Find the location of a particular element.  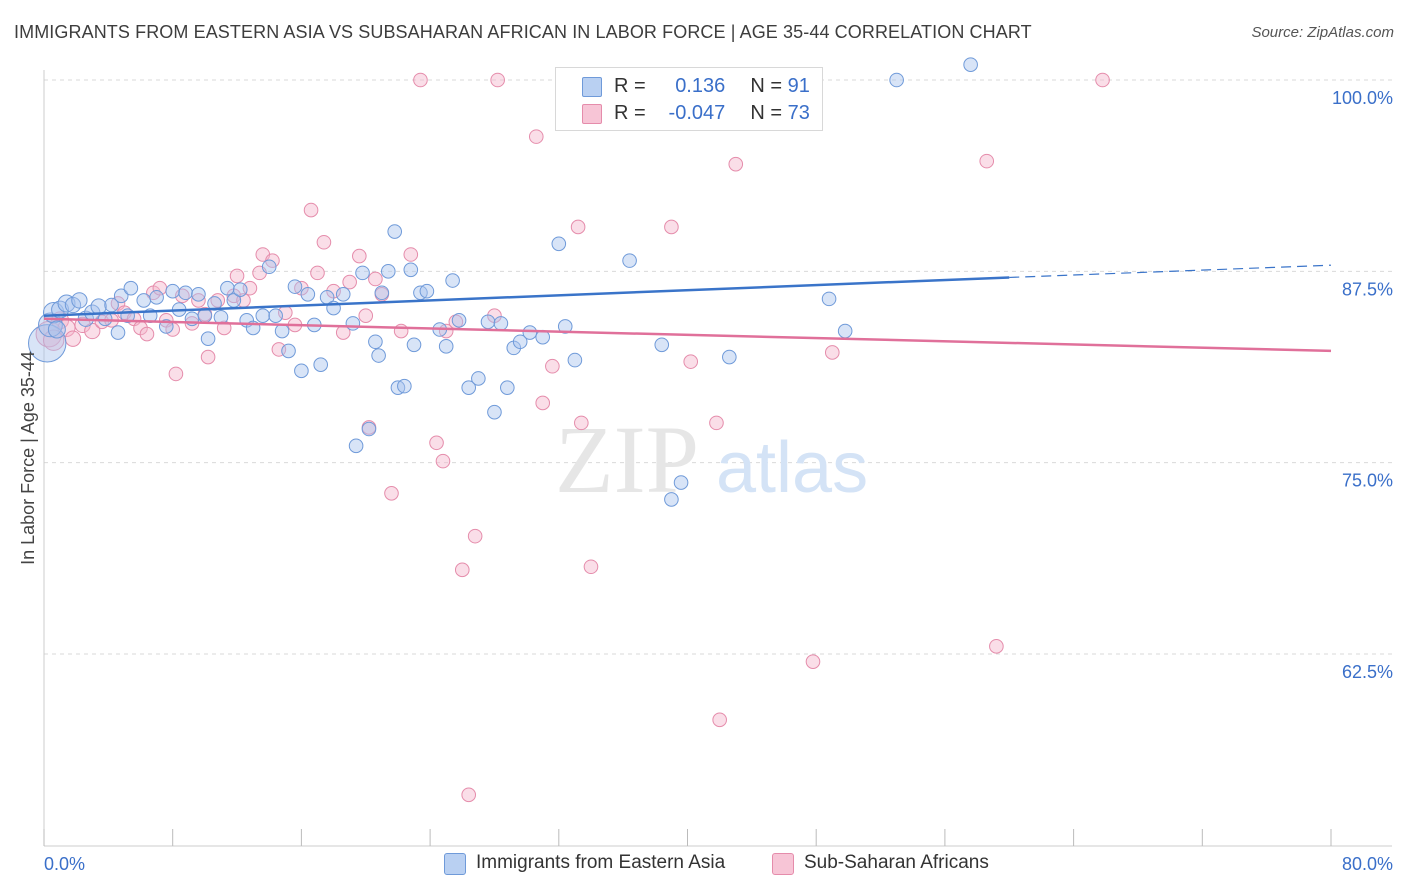

legend-n-label: N = is located at coordinates (766, 113).